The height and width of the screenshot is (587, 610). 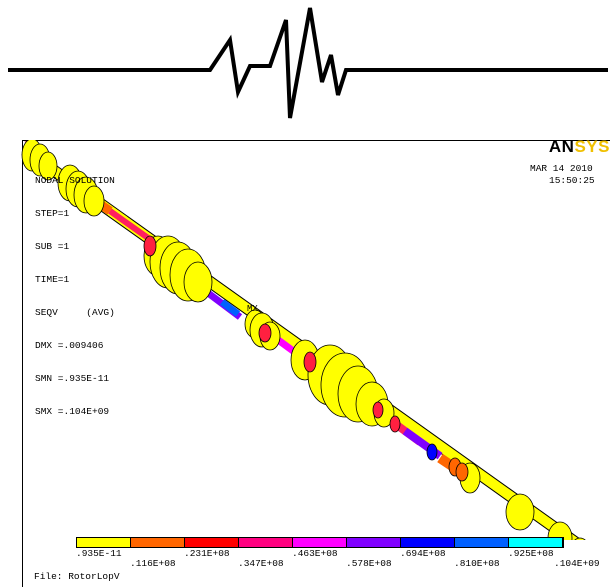 What do you see at coordinates (72, 411) in the screenshot?
I see `info-line-8: SMX =.104E+09` at bounding box center [72, 411].